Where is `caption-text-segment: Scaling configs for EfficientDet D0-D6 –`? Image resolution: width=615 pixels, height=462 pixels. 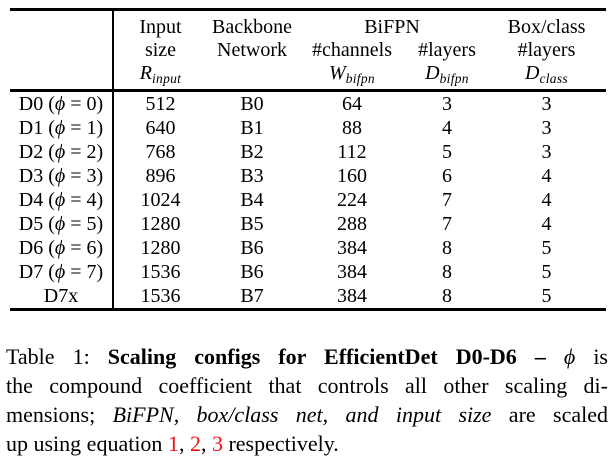 caption-text-segment: Scaling configs for EfficientDet D0-D6 – is located at coordinates (335, 356).